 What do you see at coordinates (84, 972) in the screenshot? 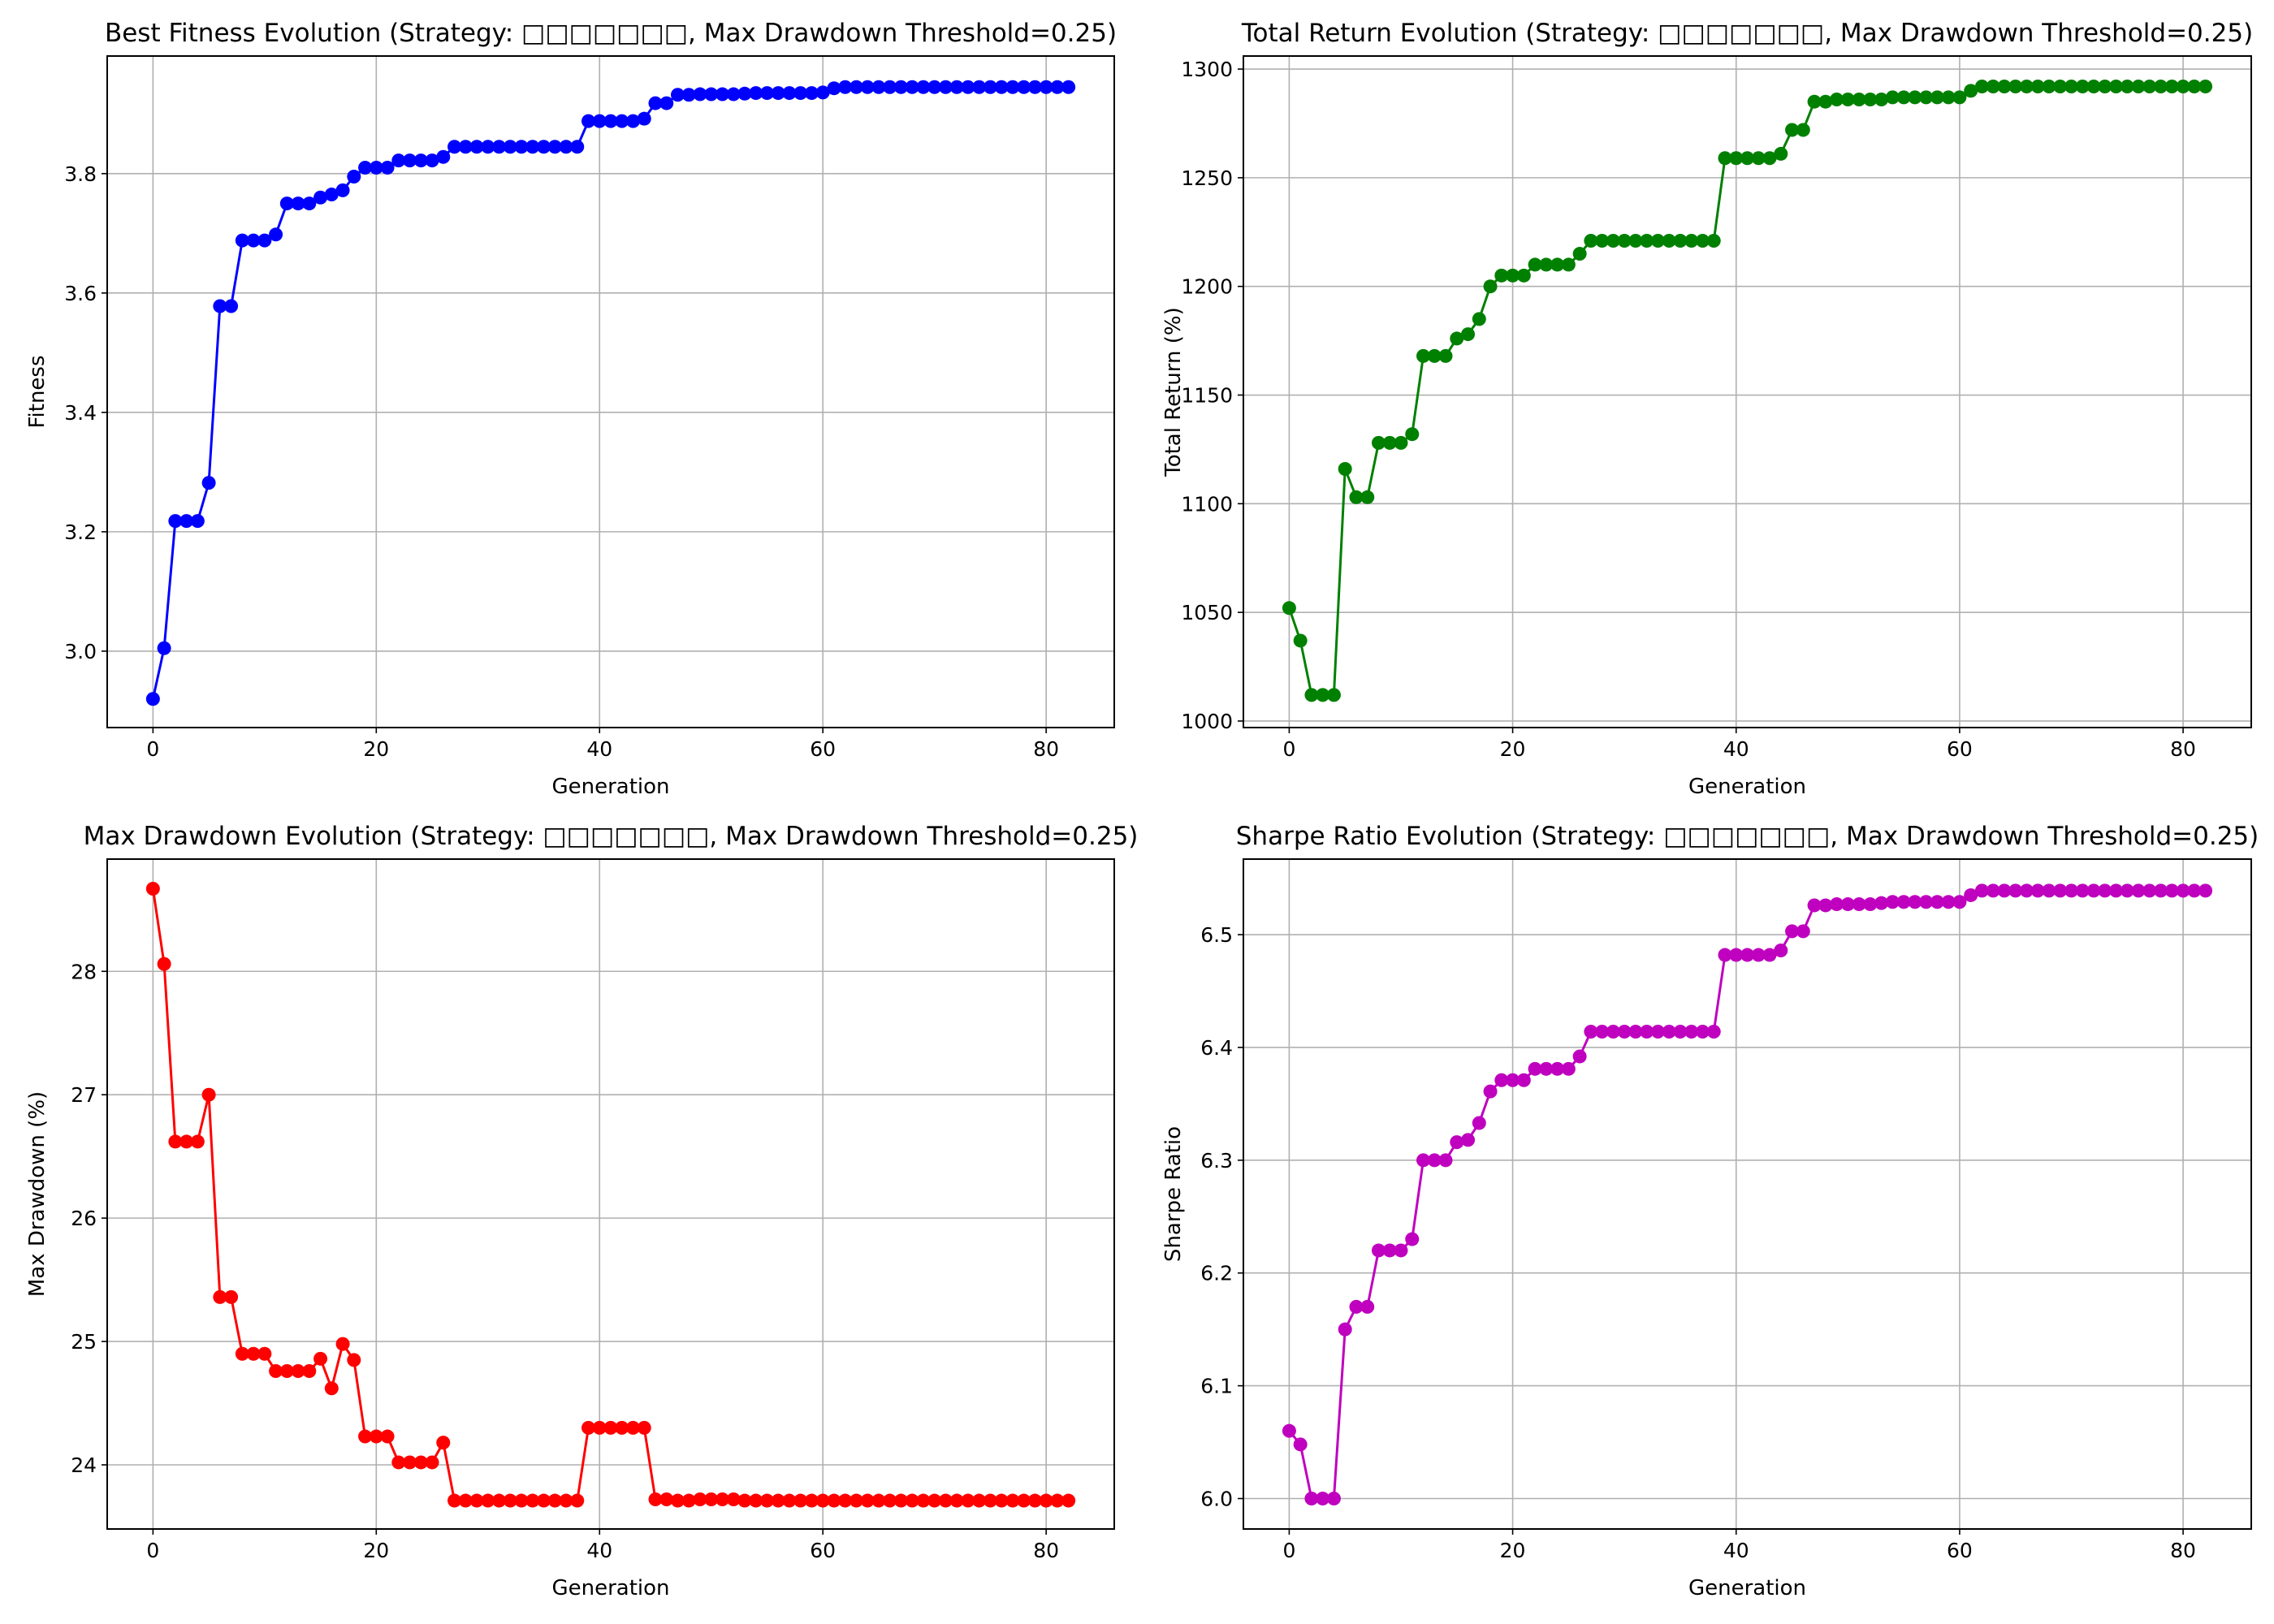
I see `y-tick-label: 28` at bounding box center [84, 972].